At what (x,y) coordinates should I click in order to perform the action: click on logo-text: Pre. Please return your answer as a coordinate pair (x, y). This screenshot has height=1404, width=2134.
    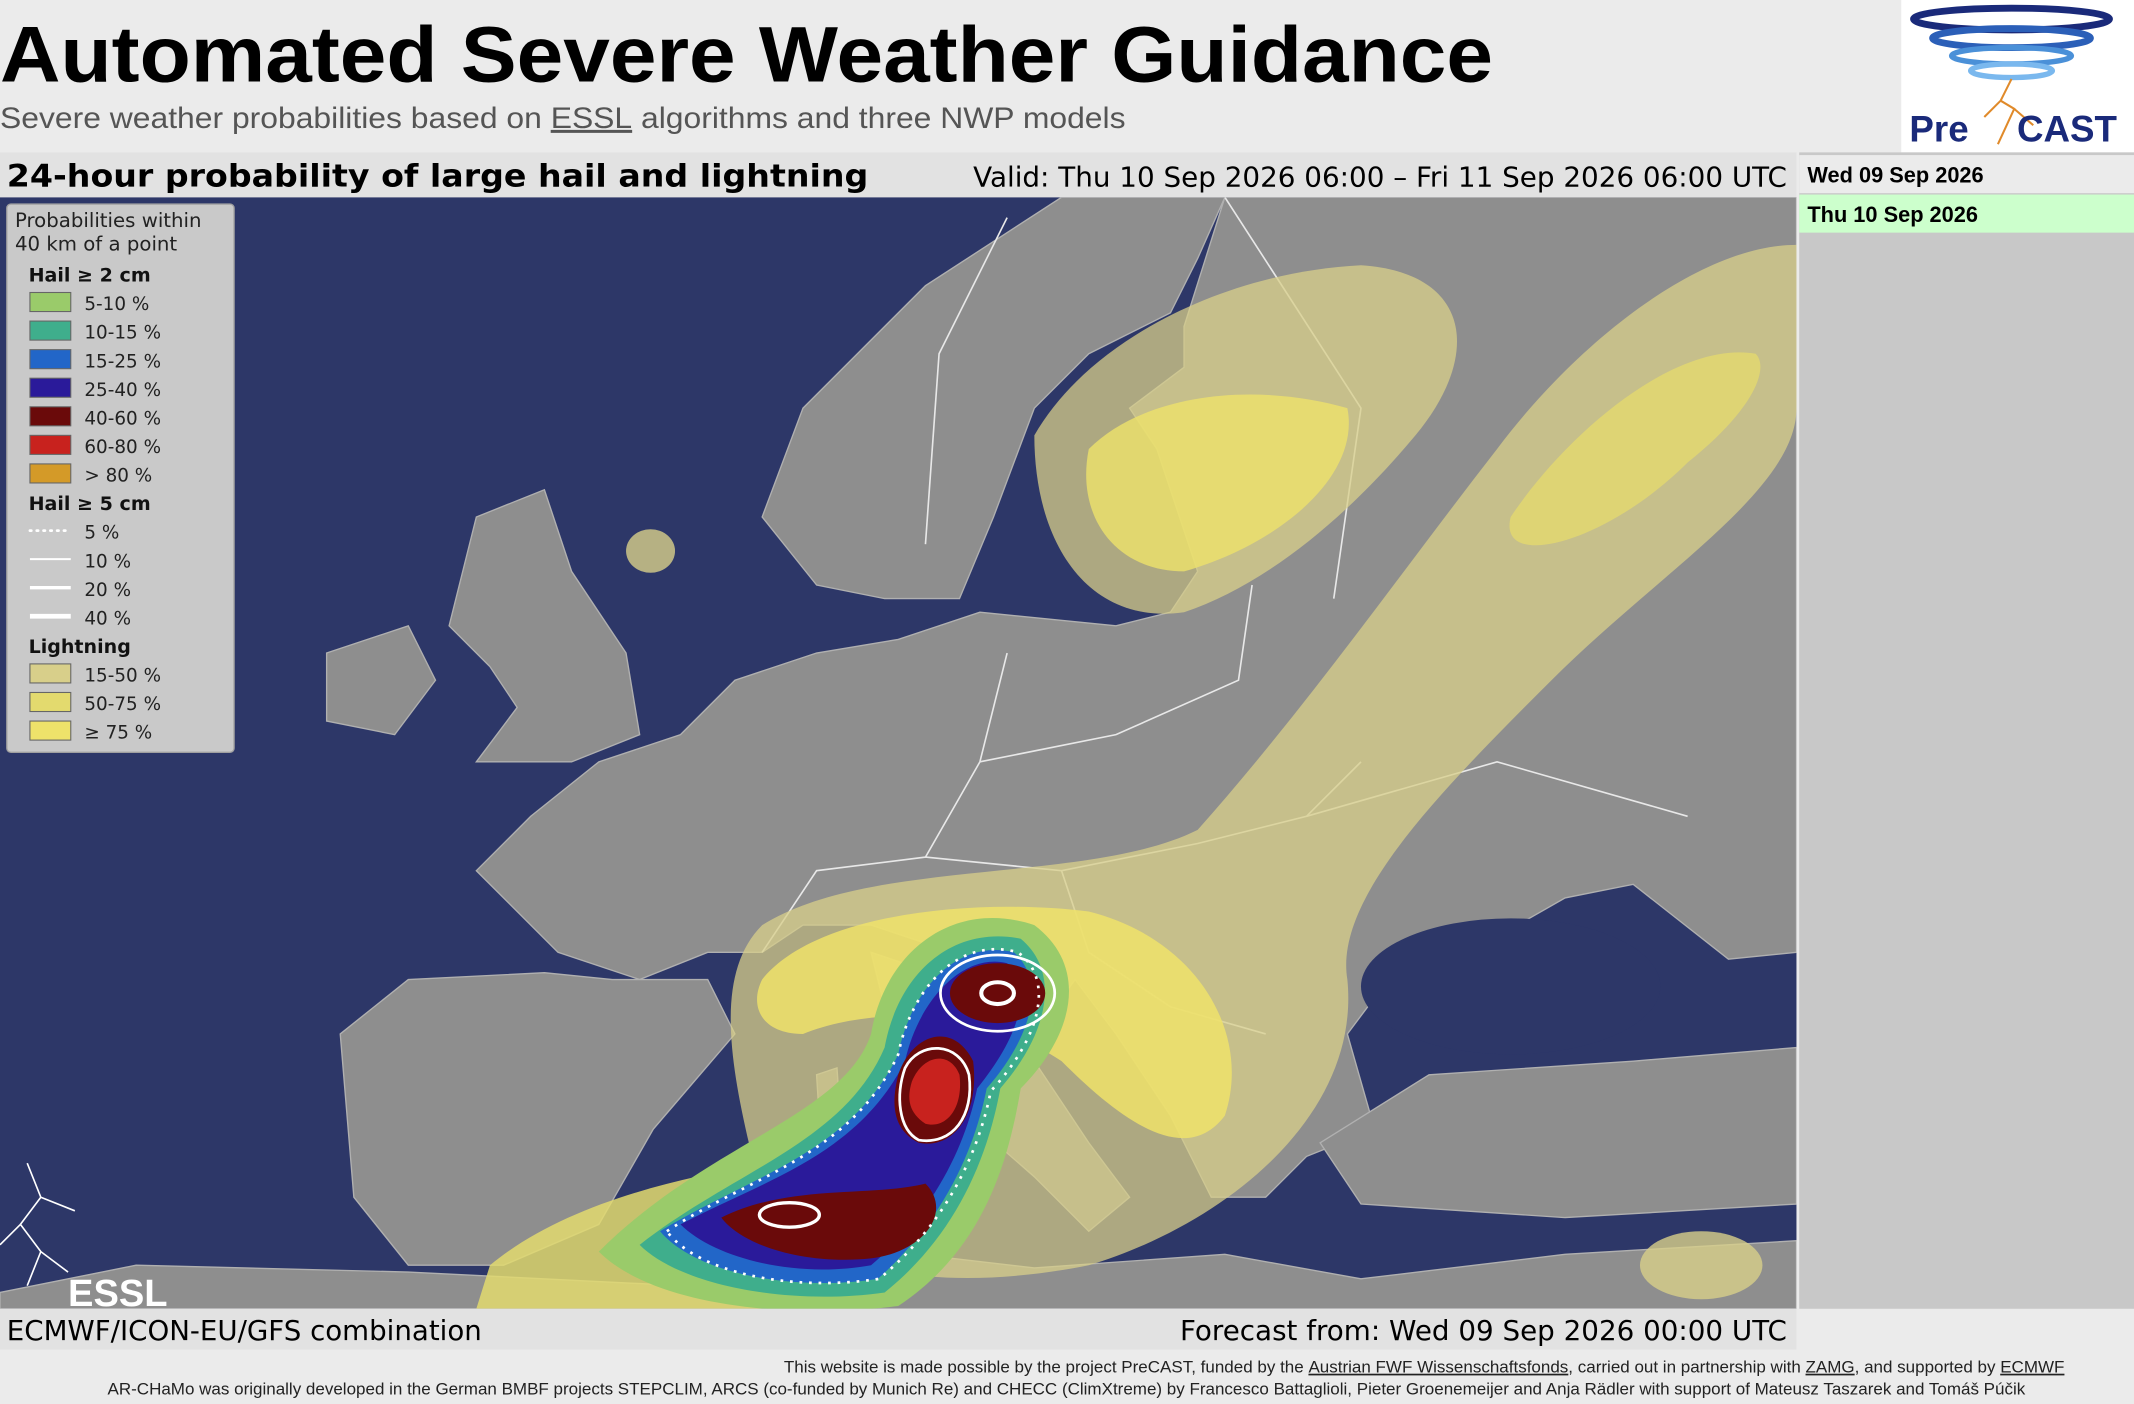
    Looking at the image, I should click on (1938, 128).